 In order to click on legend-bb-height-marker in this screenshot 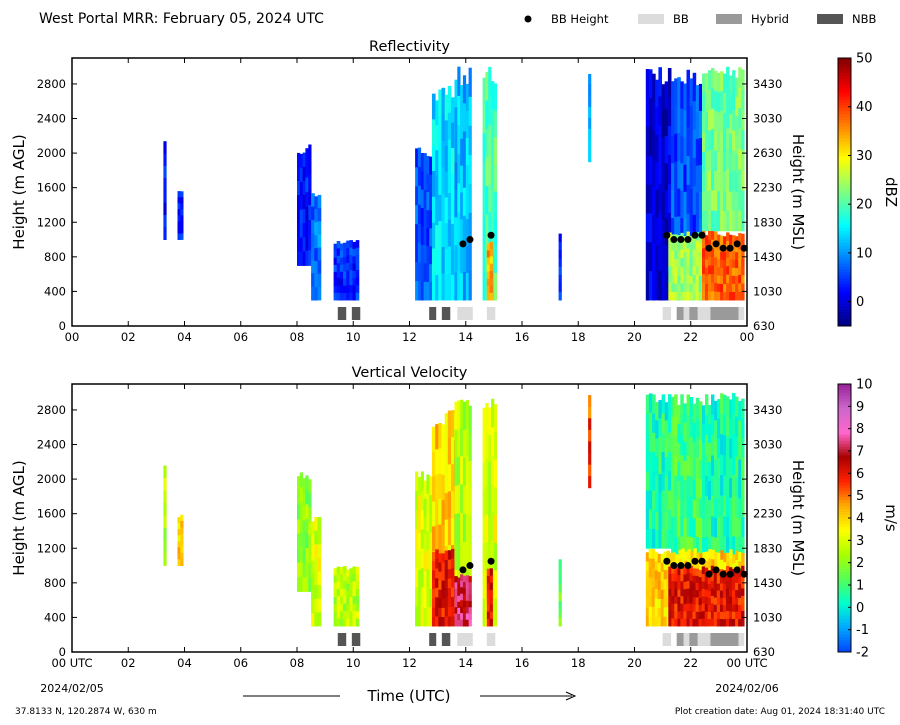, I will do `click(528, 19)`.